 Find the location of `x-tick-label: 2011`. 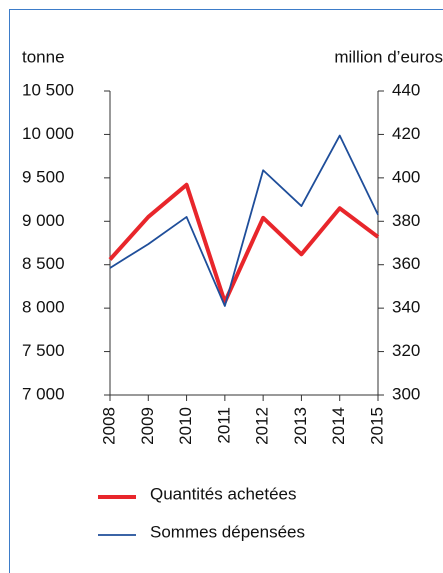

x-tick-label: 2011 is located at coordinates (223, 425).